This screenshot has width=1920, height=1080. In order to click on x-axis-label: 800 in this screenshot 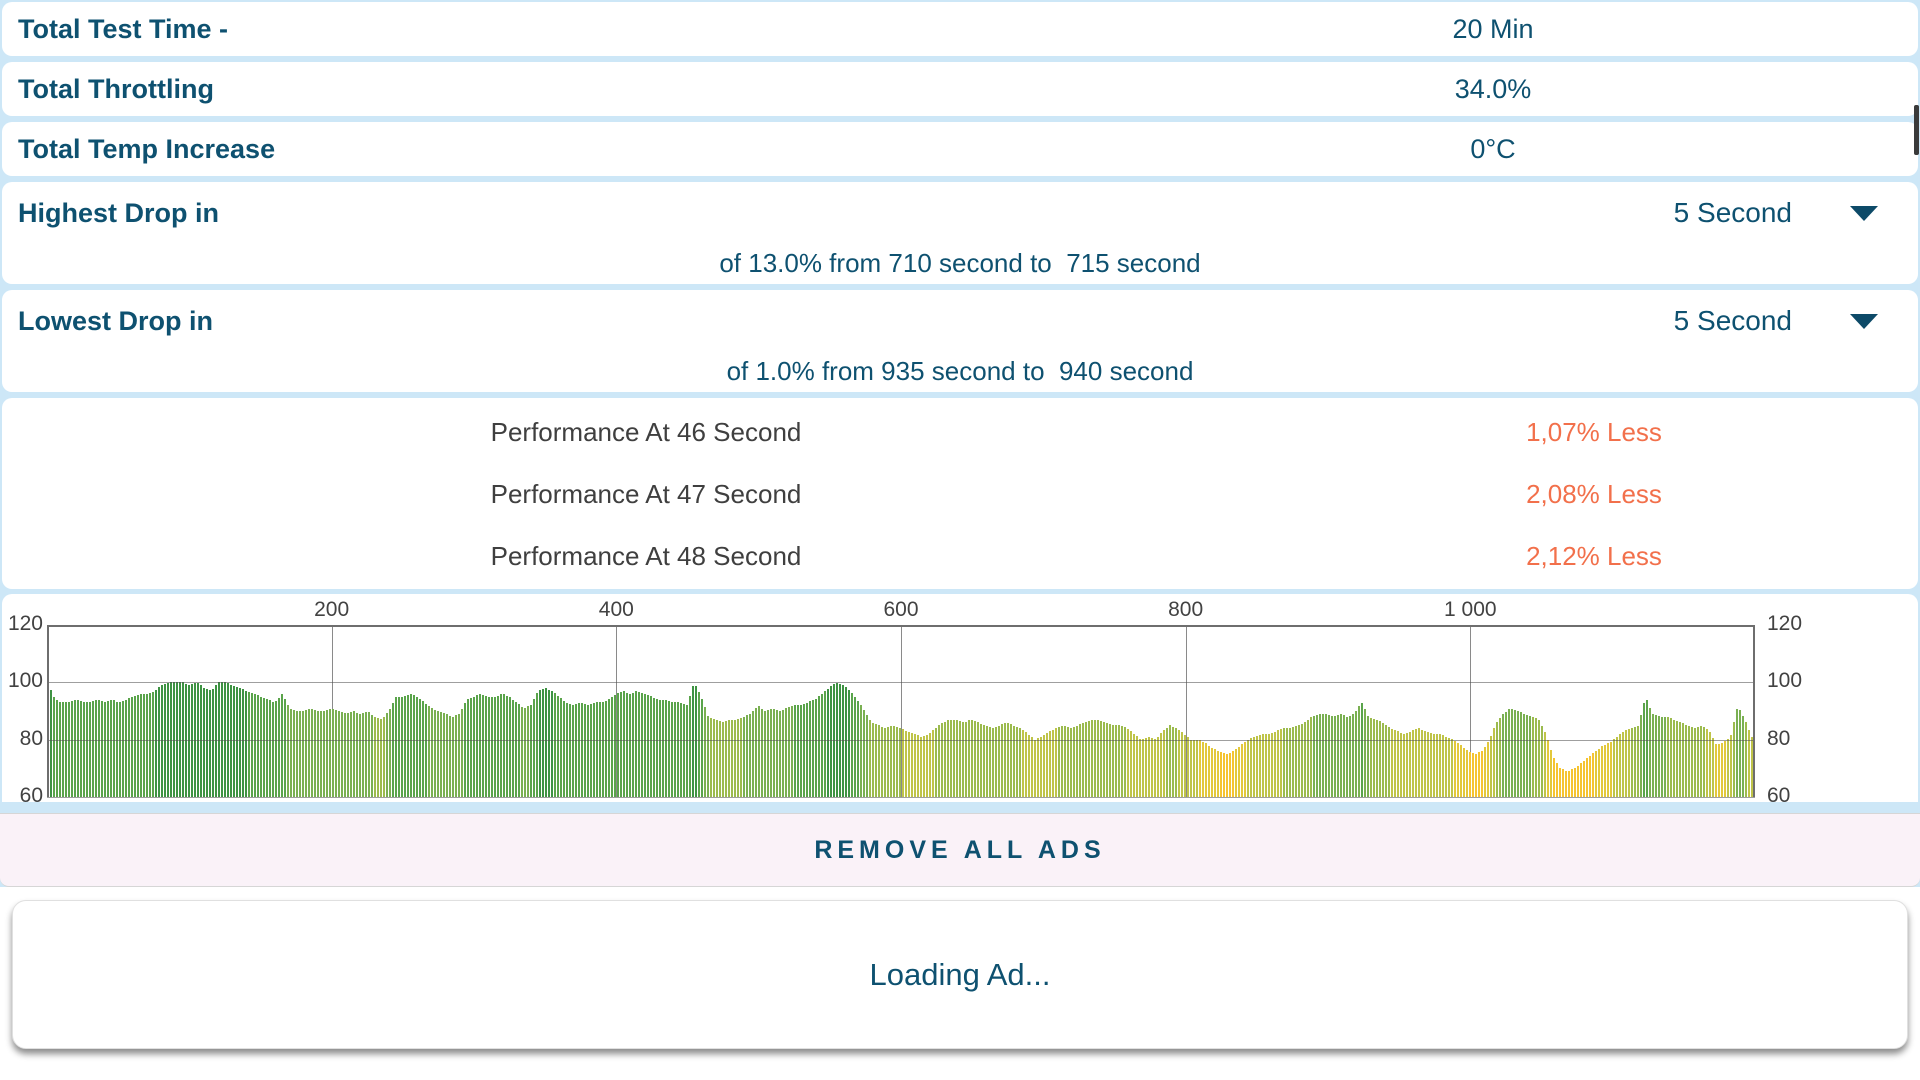, I will do `click(1186, 609)`.